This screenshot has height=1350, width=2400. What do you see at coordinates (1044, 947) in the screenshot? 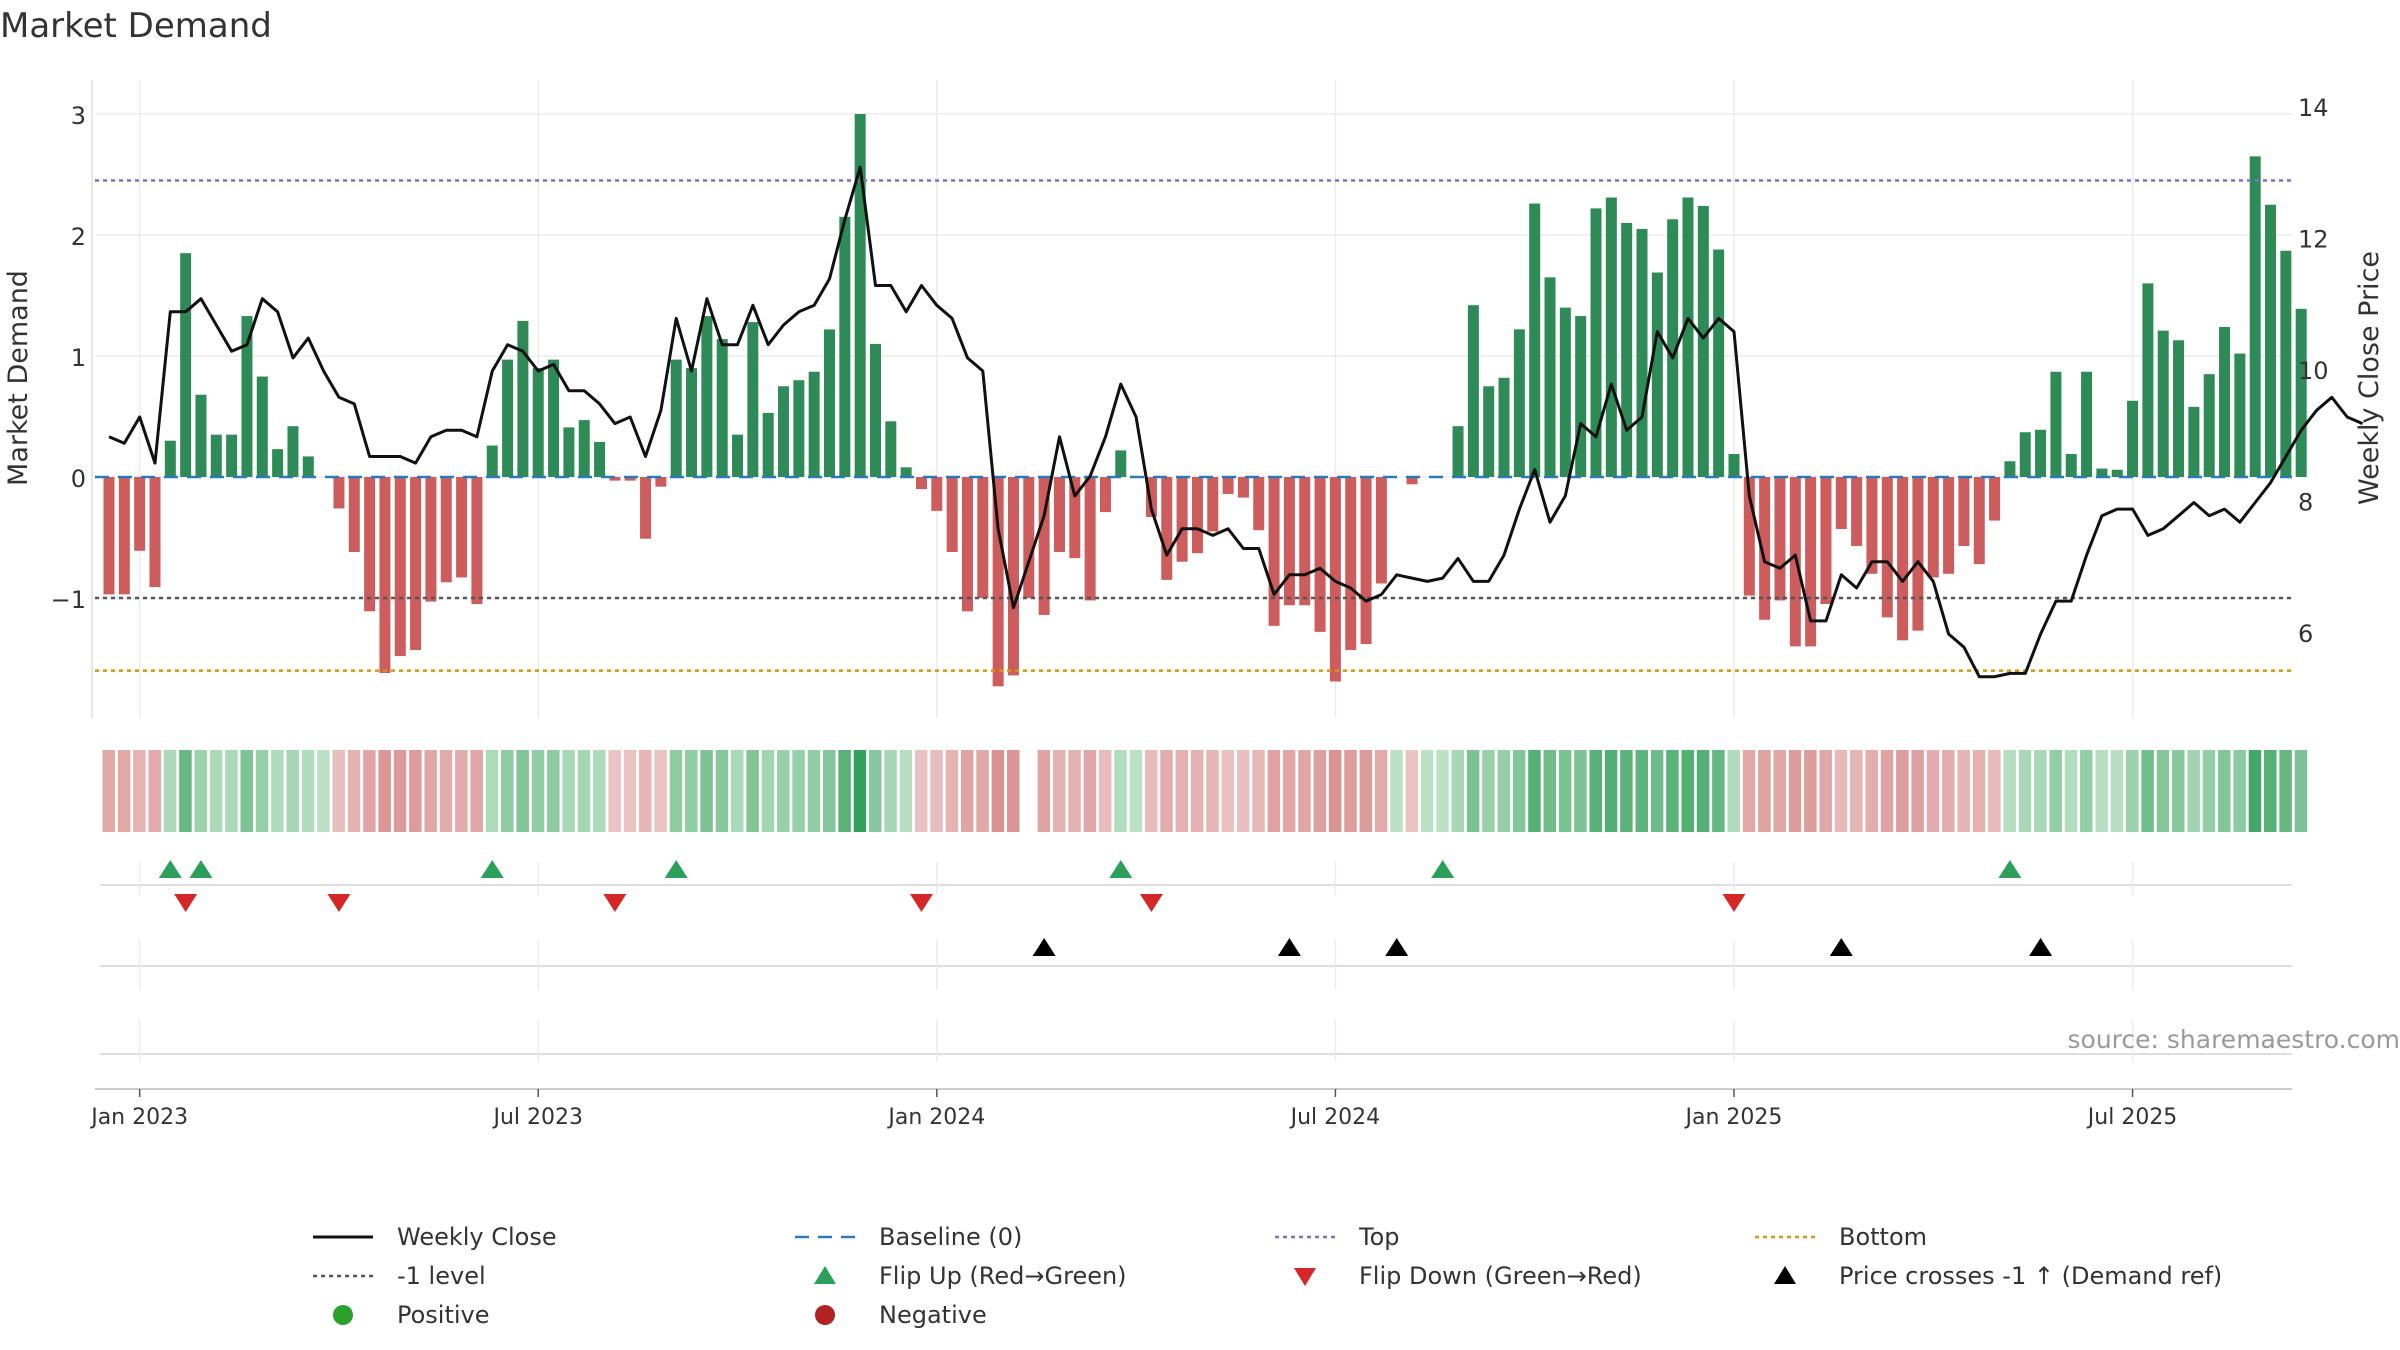
I see `price-cross-marker` at bounding box center [1044, 947].